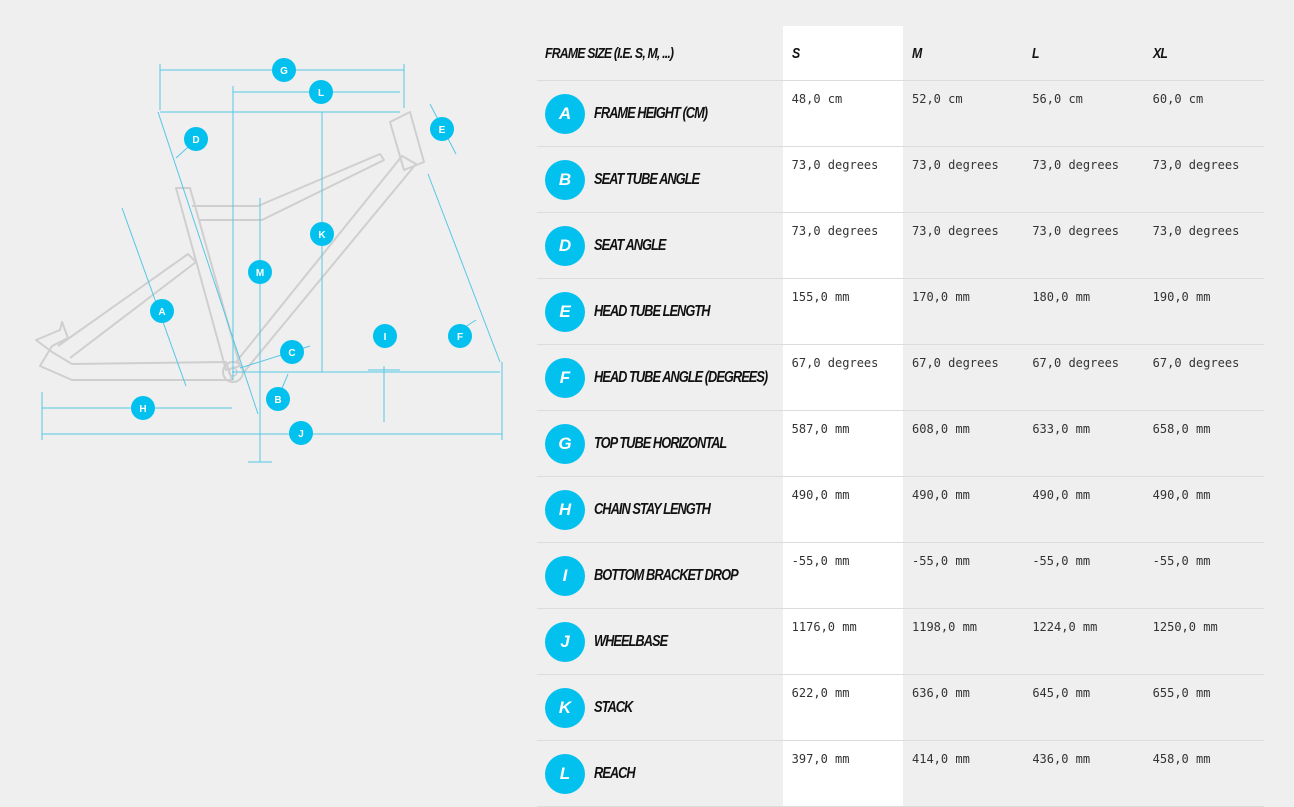 This screenshot has width=1294, height=807. I want to click on value-cell-s: 490,0 mm, so click(842, 509).